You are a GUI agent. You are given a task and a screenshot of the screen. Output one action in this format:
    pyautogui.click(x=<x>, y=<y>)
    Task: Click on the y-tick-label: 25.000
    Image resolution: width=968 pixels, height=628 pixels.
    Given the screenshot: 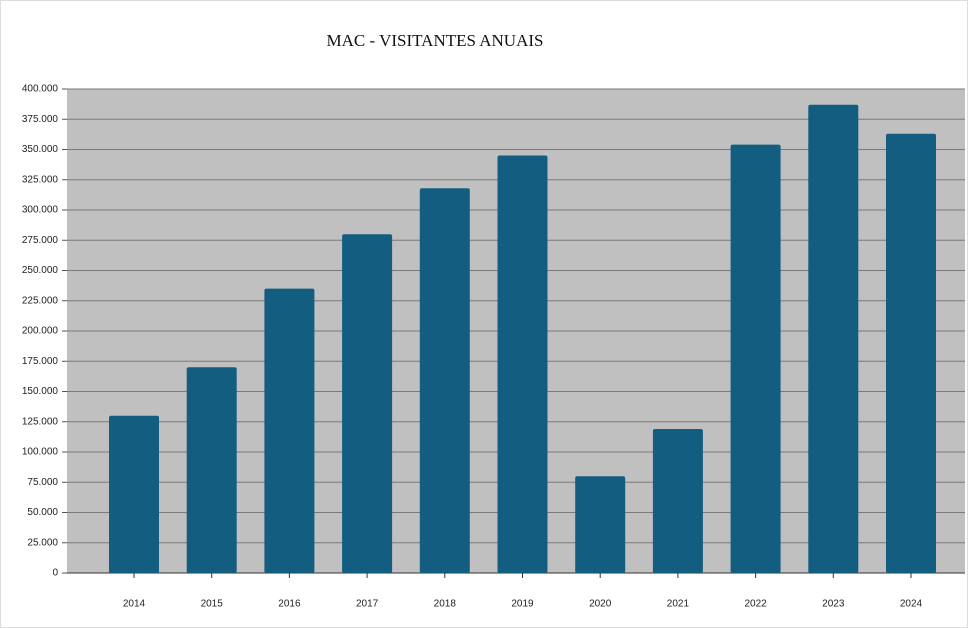 What is the action you would take?
    pyautogui.click(x=42, y=542)
    